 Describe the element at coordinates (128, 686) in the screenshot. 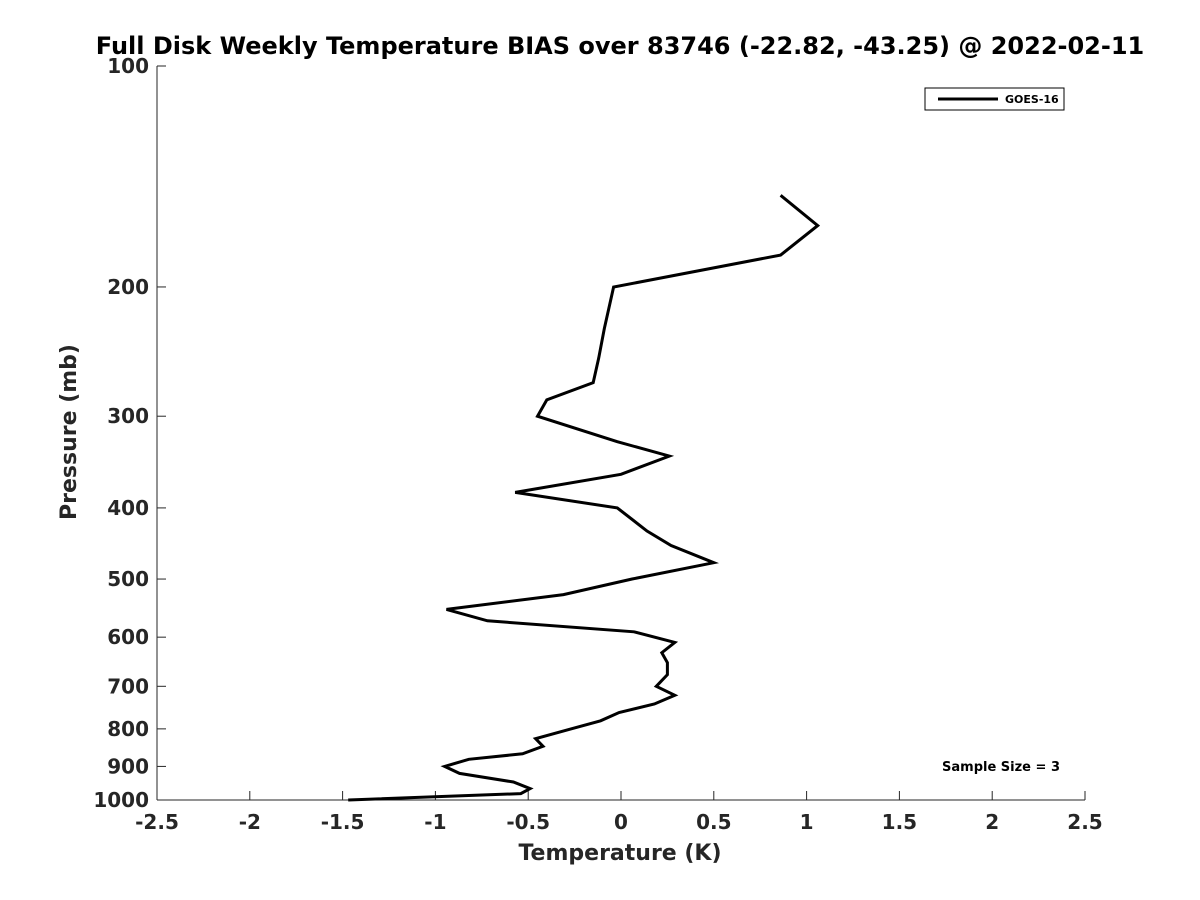

I see `y-tick-label: 700` at that location.